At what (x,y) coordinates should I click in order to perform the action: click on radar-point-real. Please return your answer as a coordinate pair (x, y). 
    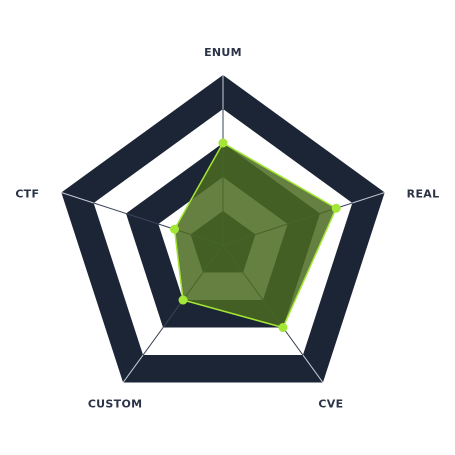
    Looking at the image, I should click on (336, 208).